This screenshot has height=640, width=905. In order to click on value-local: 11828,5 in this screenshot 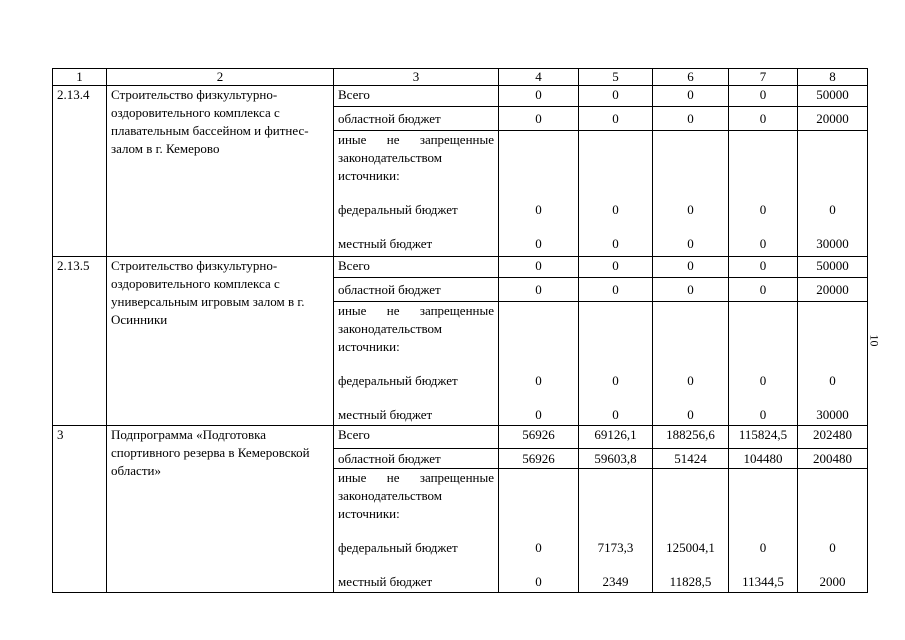, I will do `click(690, 581)`.